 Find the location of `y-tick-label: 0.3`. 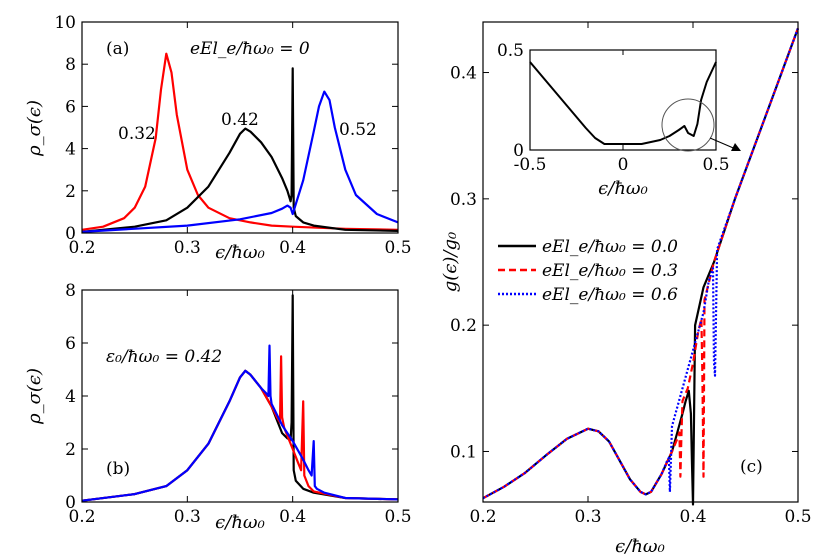

y-tick-label: 0.3 is located at coordinates (463, 200).